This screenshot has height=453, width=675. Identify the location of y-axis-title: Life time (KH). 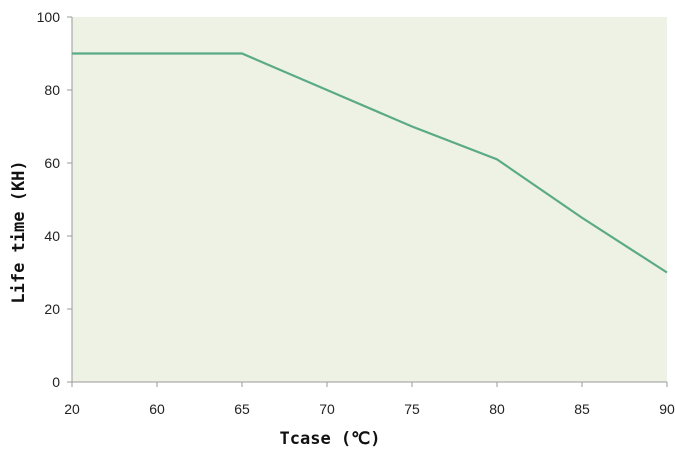
(19, 231).